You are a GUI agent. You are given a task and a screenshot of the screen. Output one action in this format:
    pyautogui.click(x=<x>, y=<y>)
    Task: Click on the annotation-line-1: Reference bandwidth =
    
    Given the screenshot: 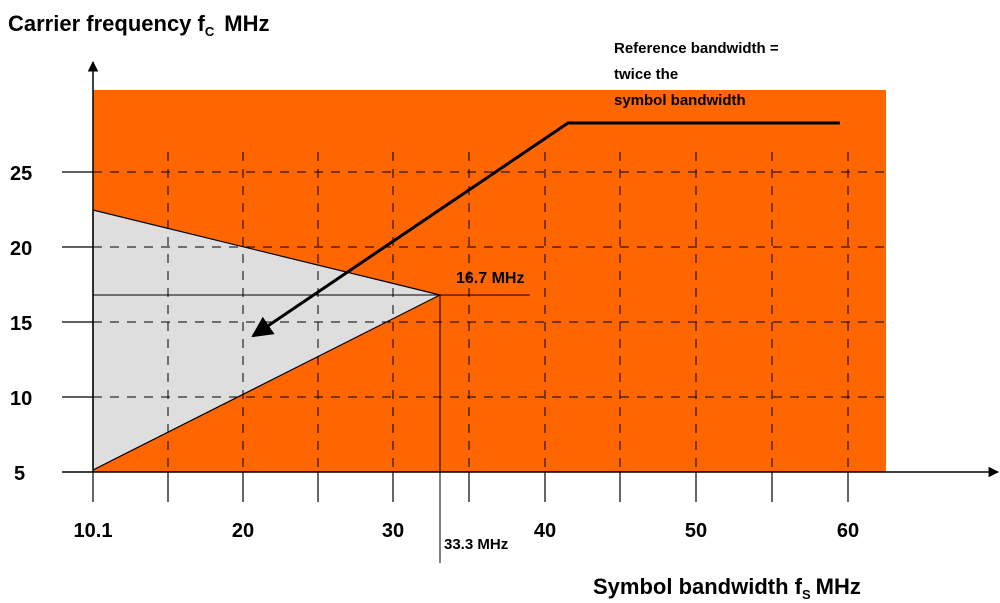 What is the action you would take?
    pyautogui.click(x=696, y=48)
    